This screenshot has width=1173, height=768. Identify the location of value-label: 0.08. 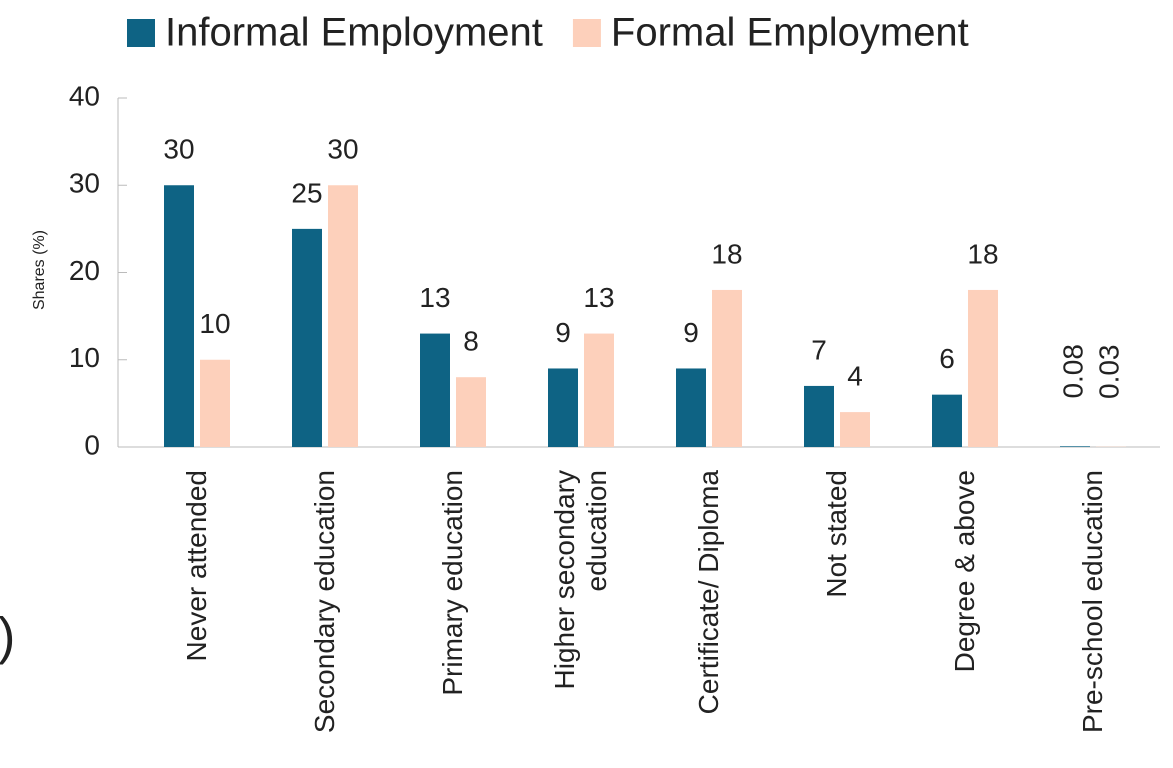
(1072, 371).